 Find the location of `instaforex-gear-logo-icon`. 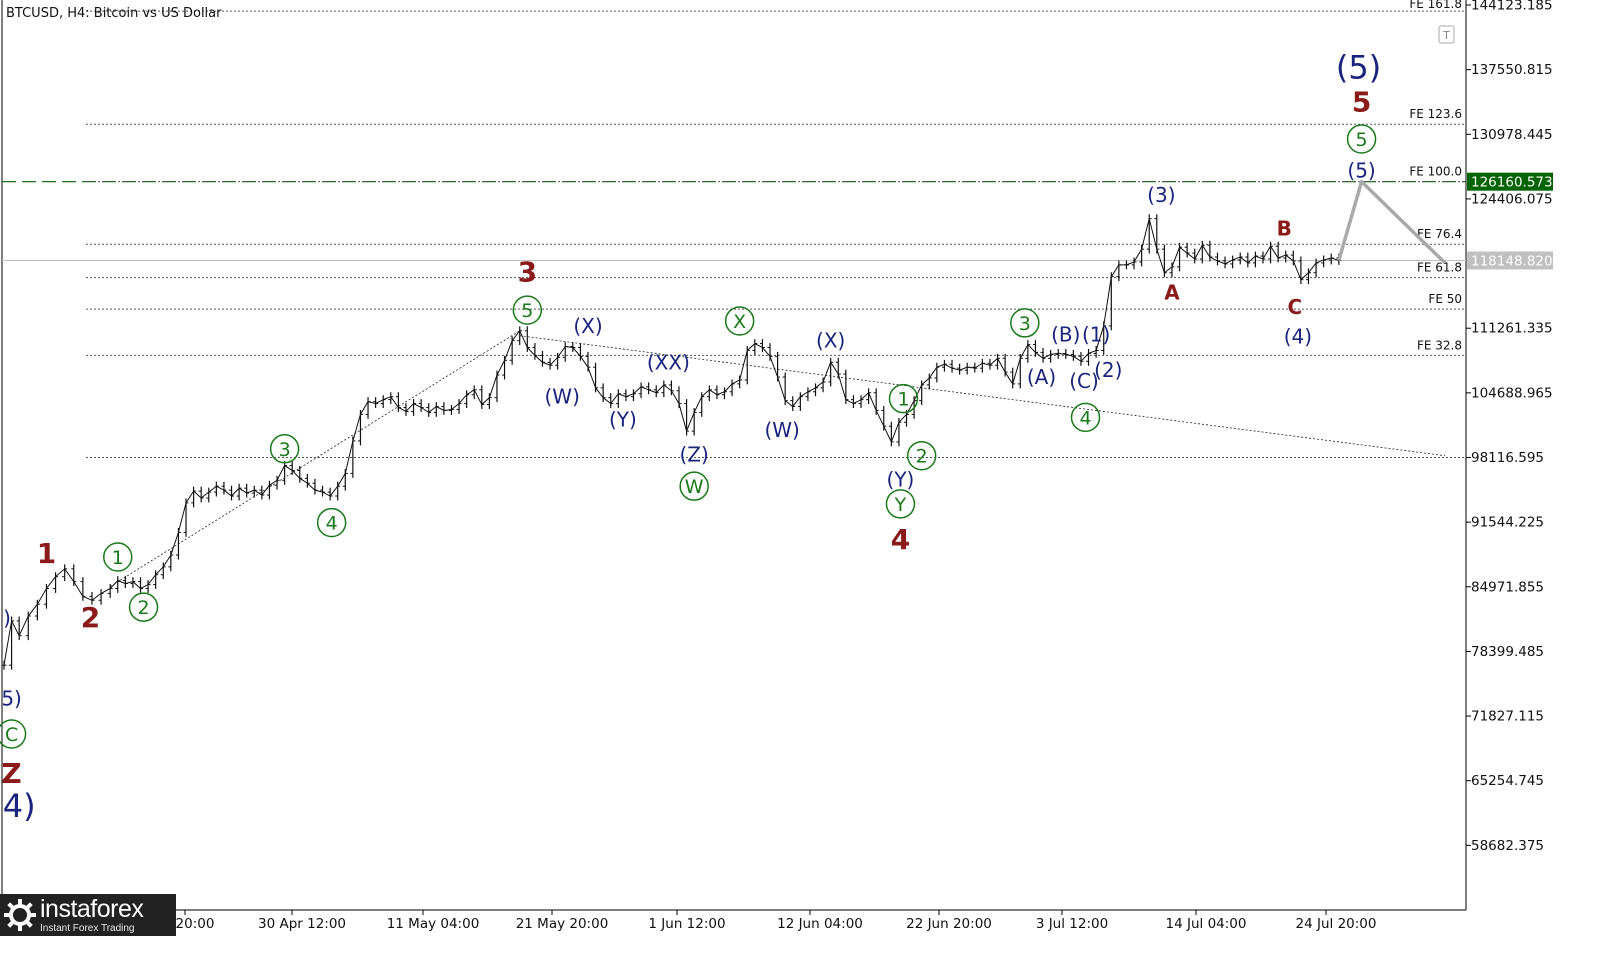

instaforex-gear-logo-icon is located at coordinates (20, 915).